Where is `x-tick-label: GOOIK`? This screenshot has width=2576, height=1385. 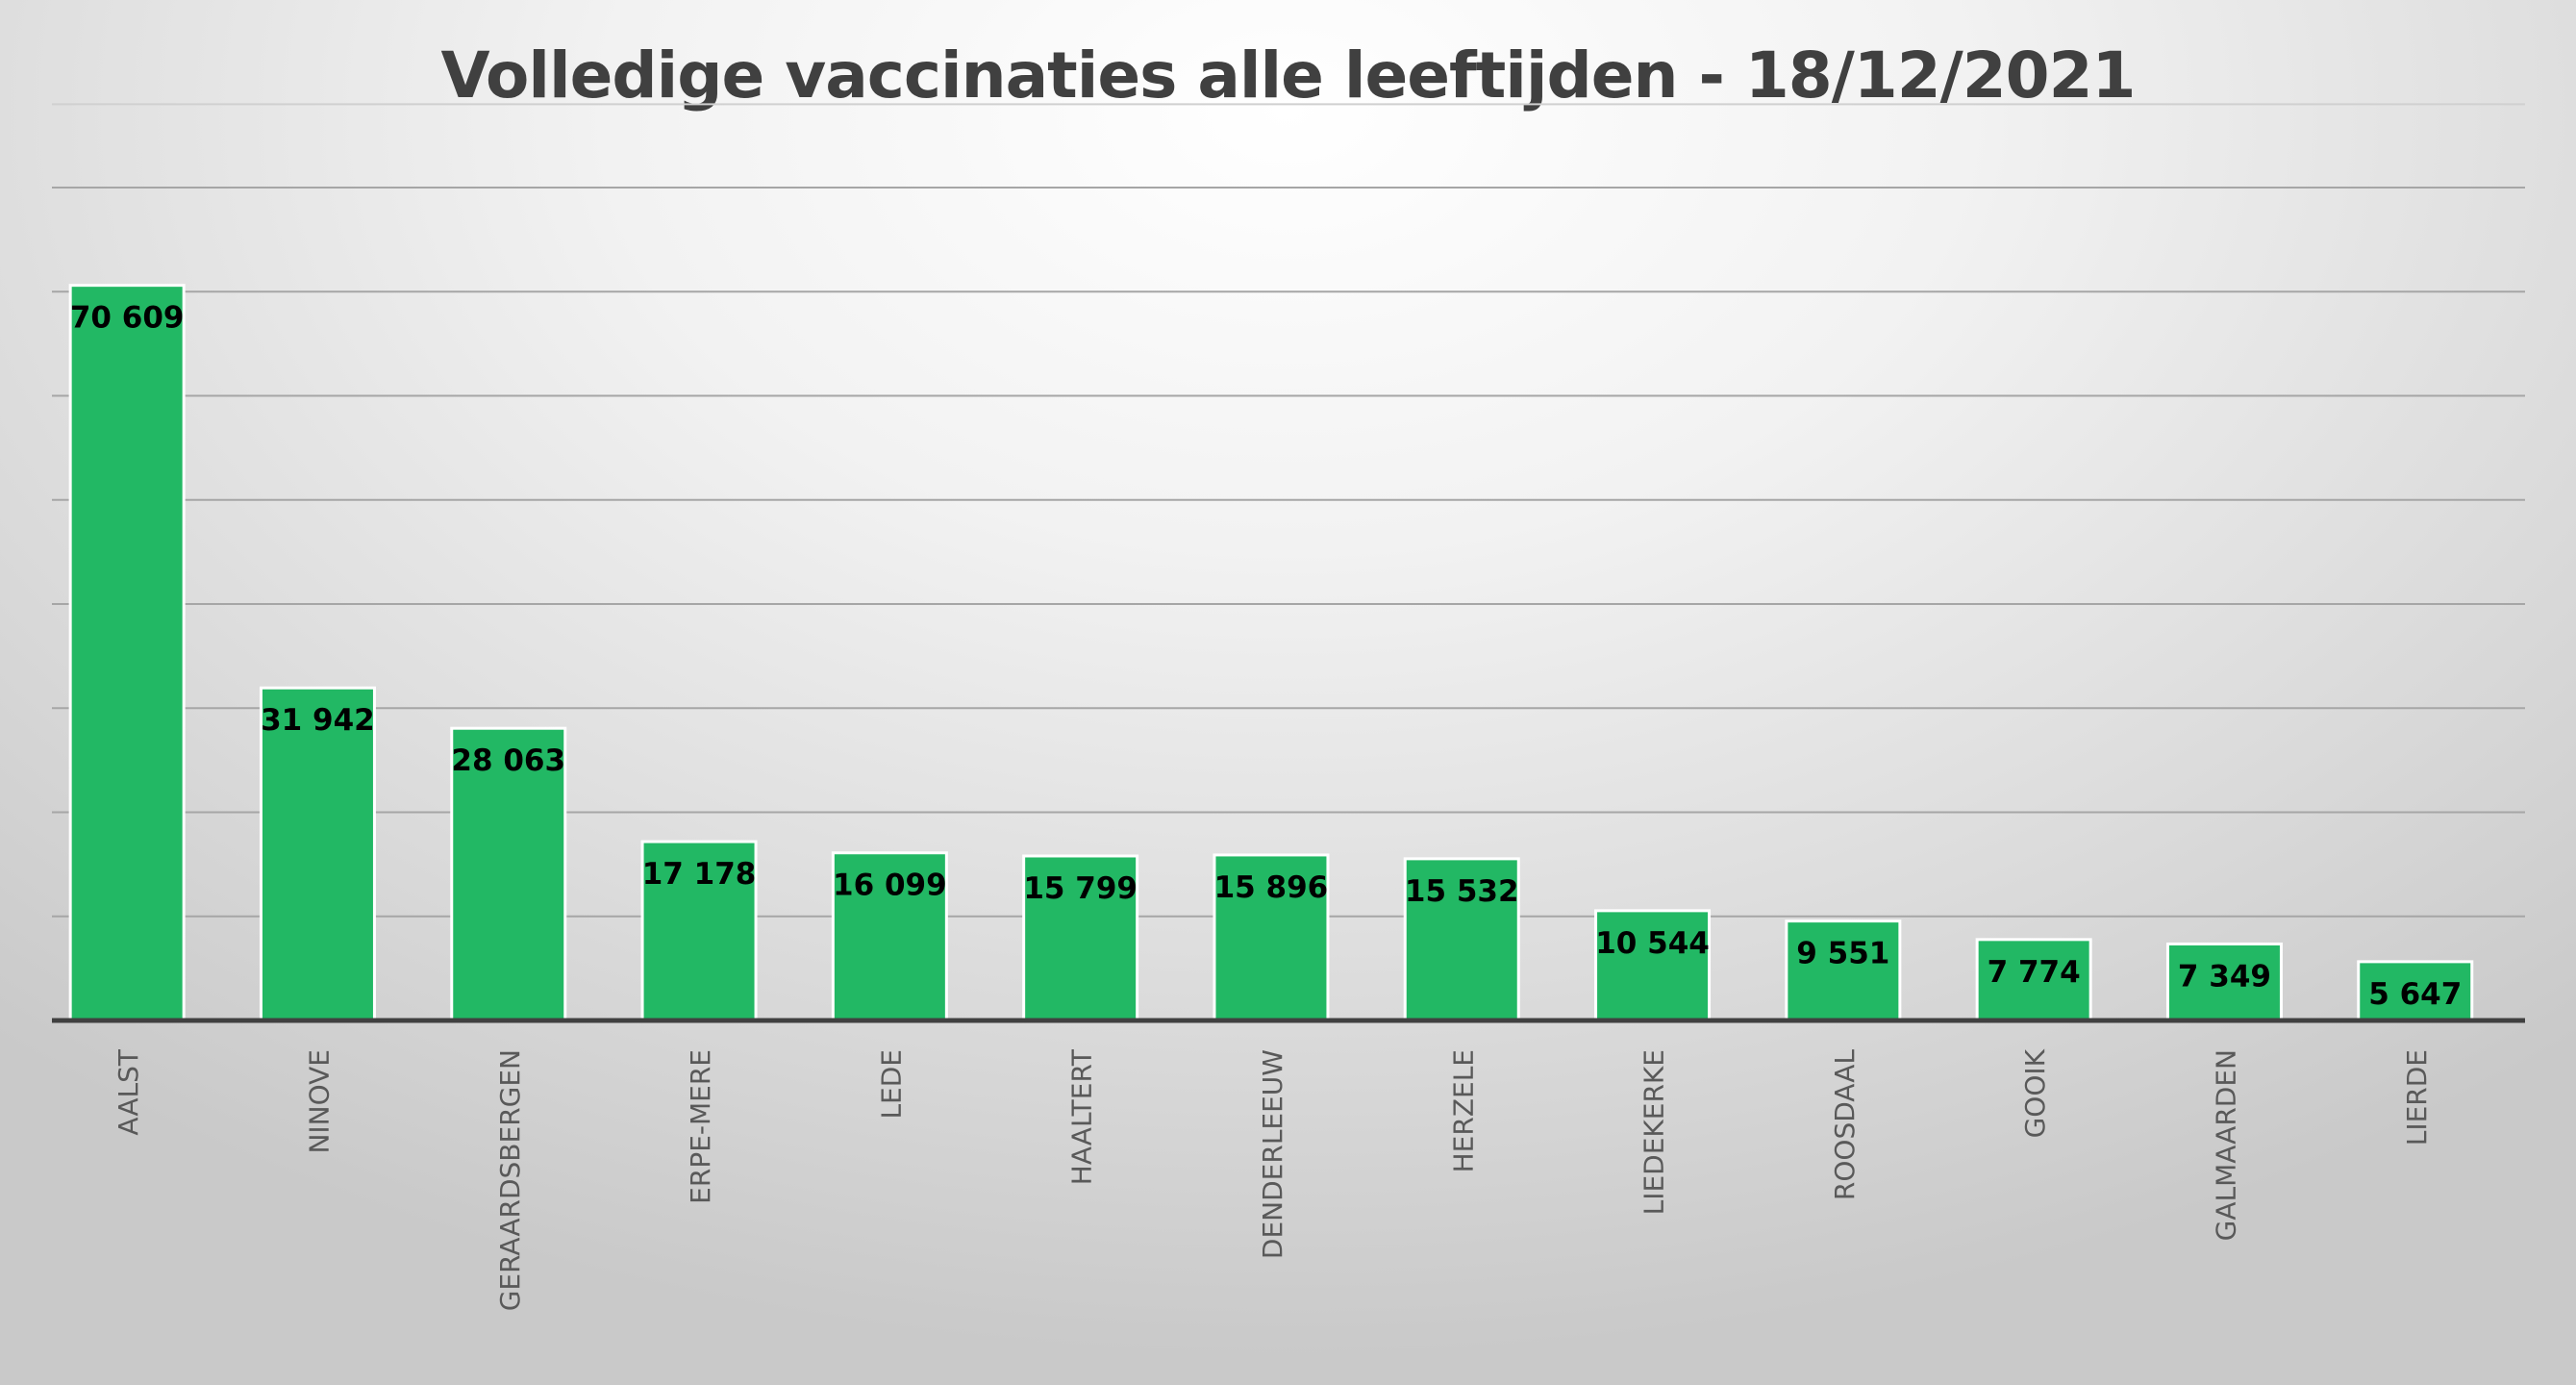
x-tick-label: GOOIK is located at coordinates (2035, 1093).